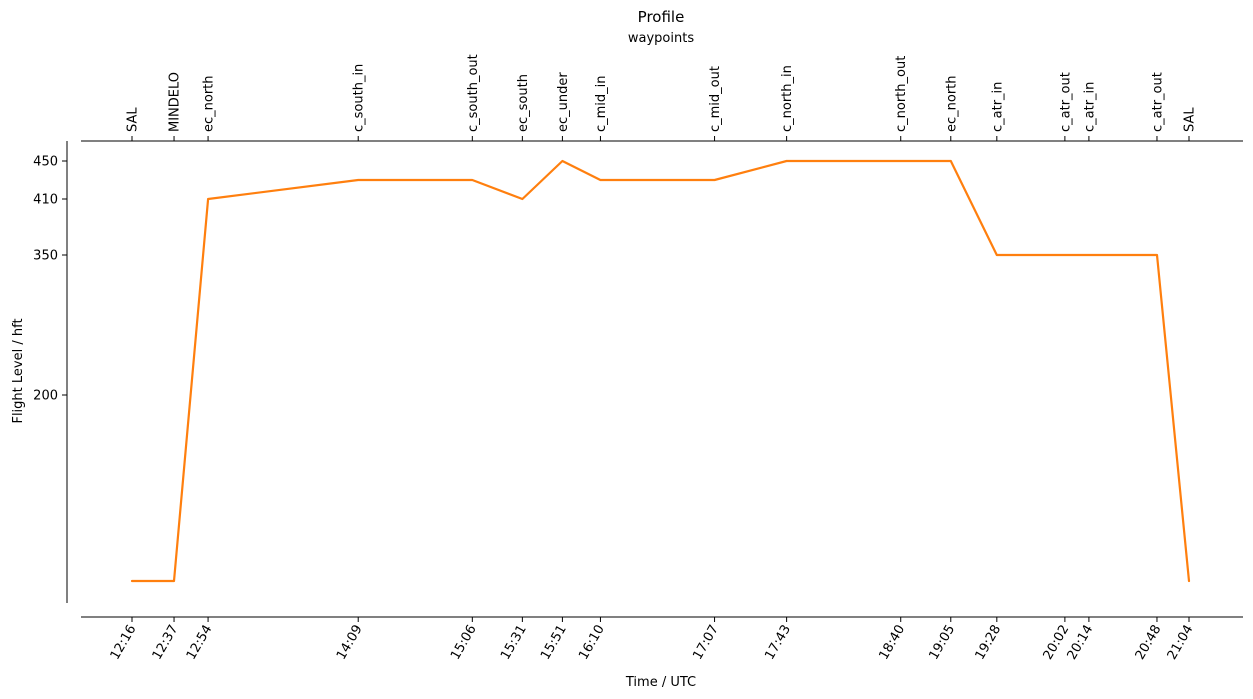  I want to click on waypoint-tick-label: c_north_out, so click(901, 94).